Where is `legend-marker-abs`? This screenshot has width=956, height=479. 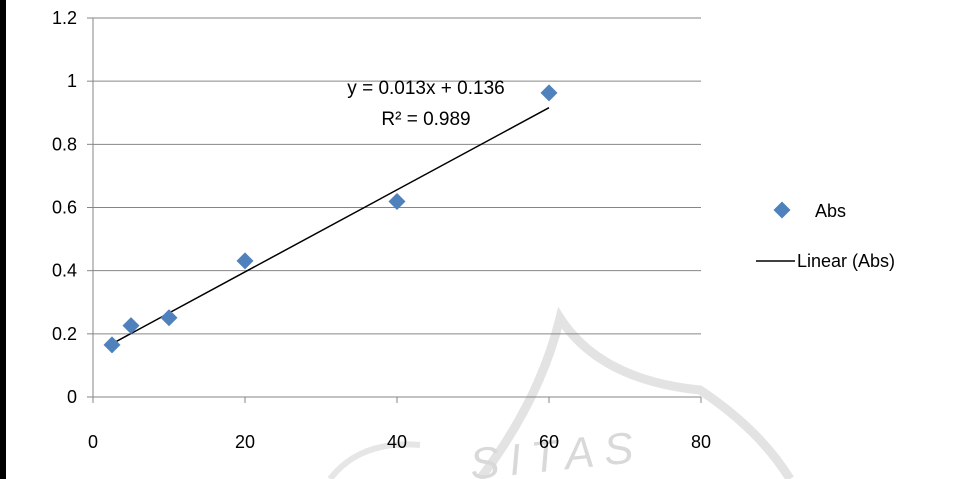 legend-marker-abs is located at coordinates (782, 210).